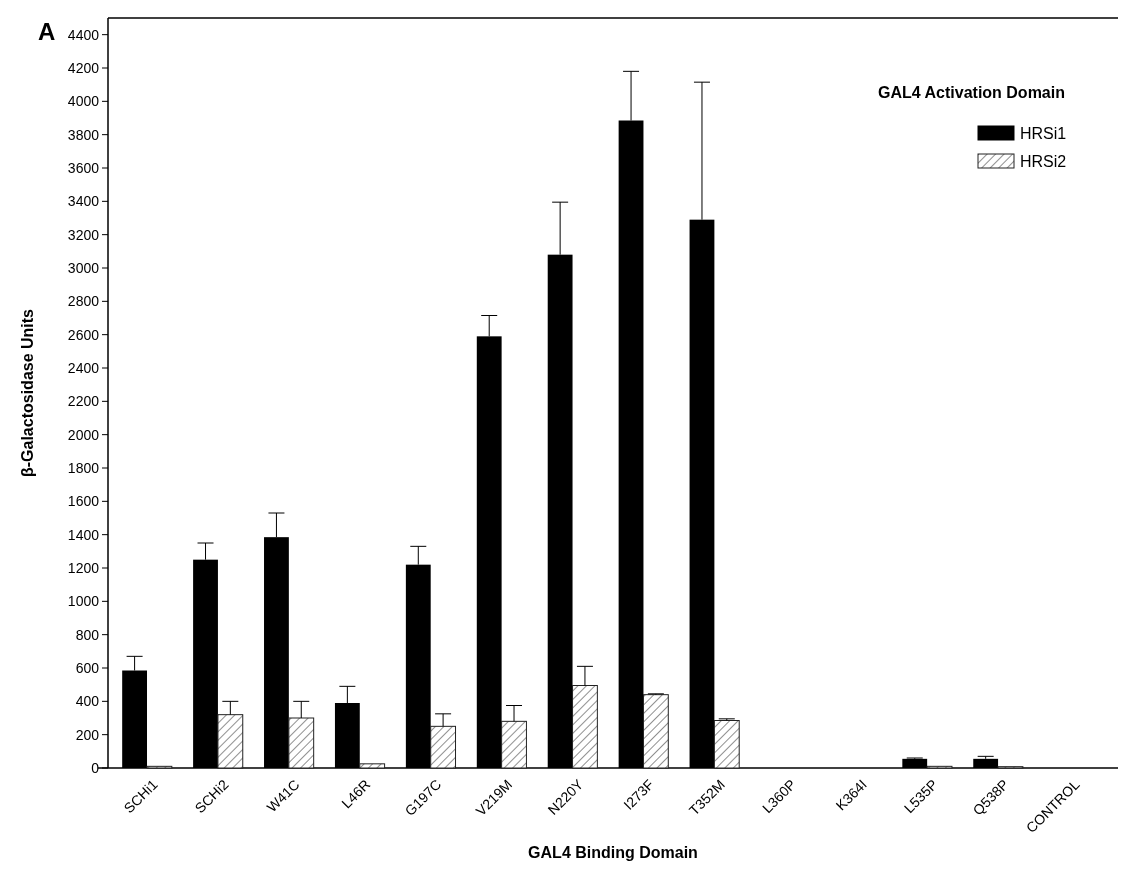 This screenshot has width=1130, height=876. Describe the element at coordinates (83, 301) in the screenshot. I see `y-tick-label: 2800` at that location.